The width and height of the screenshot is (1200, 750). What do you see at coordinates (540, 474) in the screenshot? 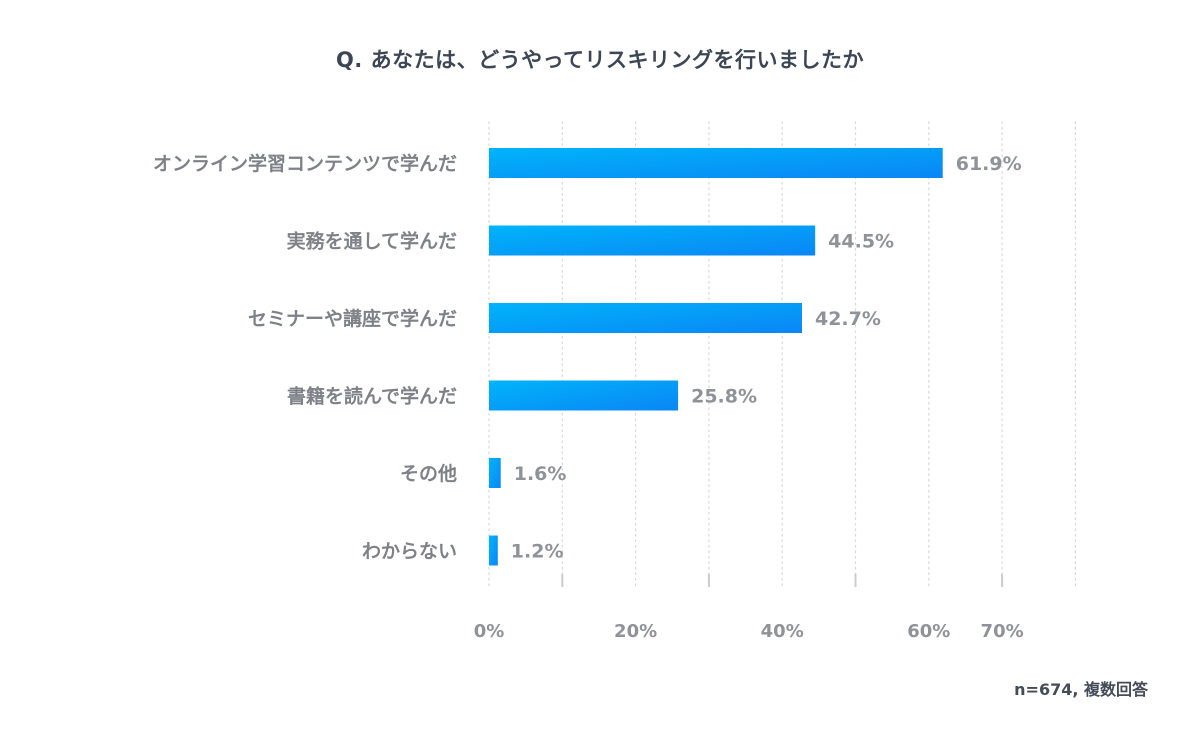
I see `data-label: 1.6%` at bounding box center [540, 474].